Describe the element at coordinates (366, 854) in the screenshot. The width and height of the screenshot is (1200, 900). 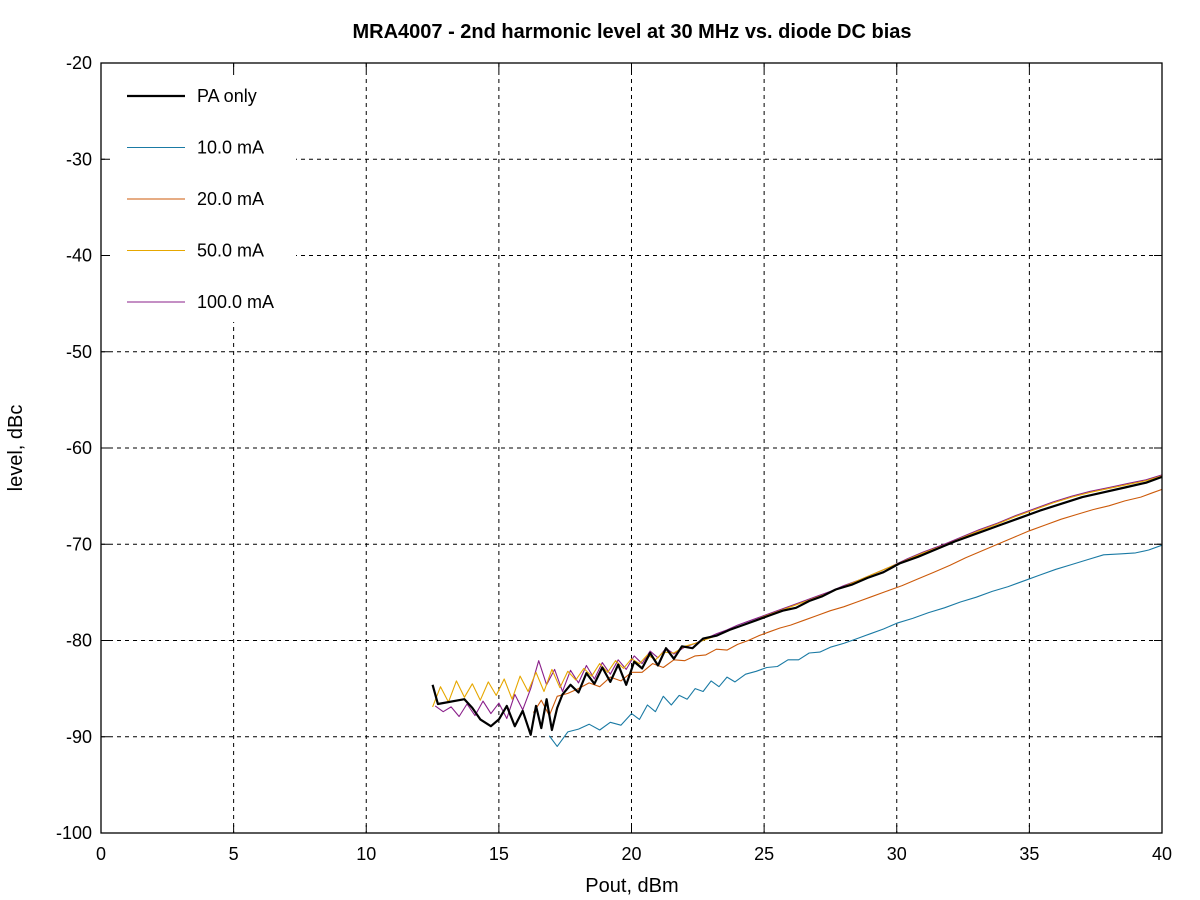
I see `x-tick-label: 10` at that location.